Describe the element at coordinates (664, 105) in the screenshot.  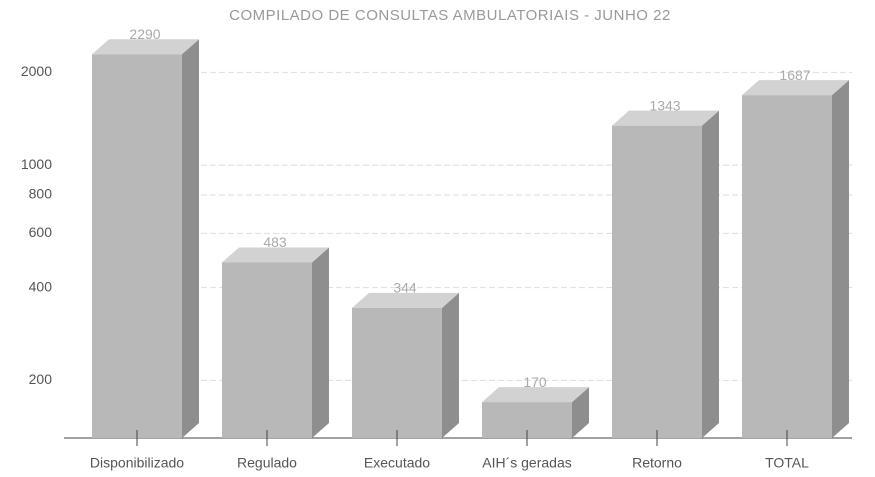
I see `value-label: 1343` at that location.